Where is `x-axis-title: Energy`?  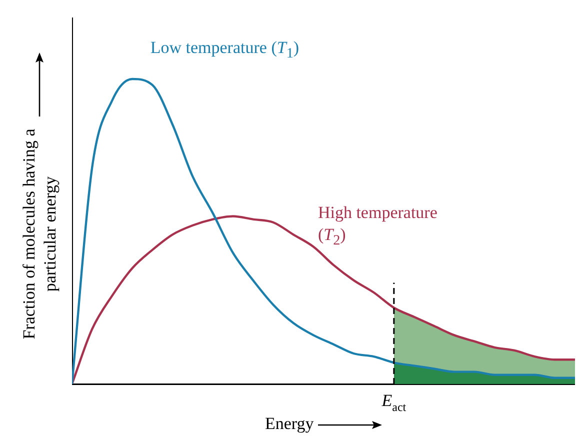 x-axis-title: Energy is located at coordinates (289, 423).